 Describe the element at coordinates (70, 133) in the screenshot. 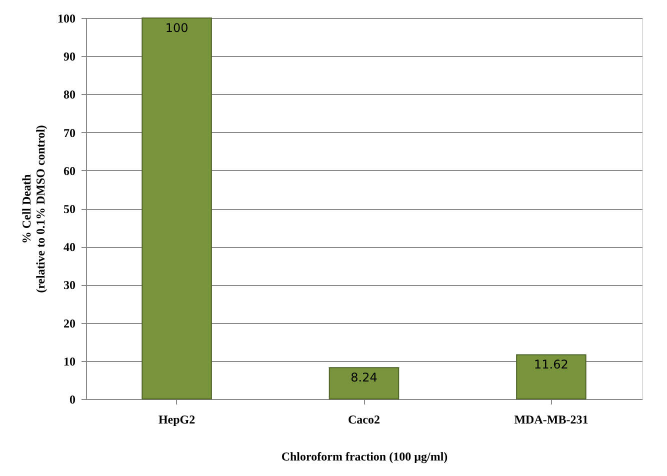

I see `y-tick-label: 70` at that location.